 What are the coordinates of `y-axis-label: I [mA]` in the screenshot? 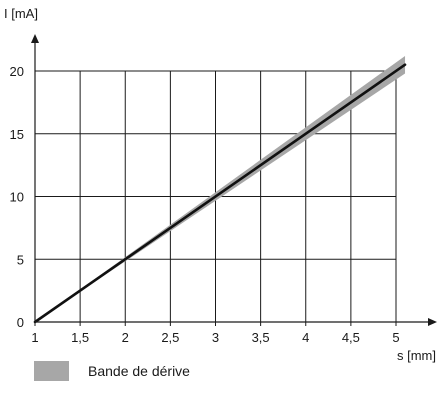 It's located at (21, 13).